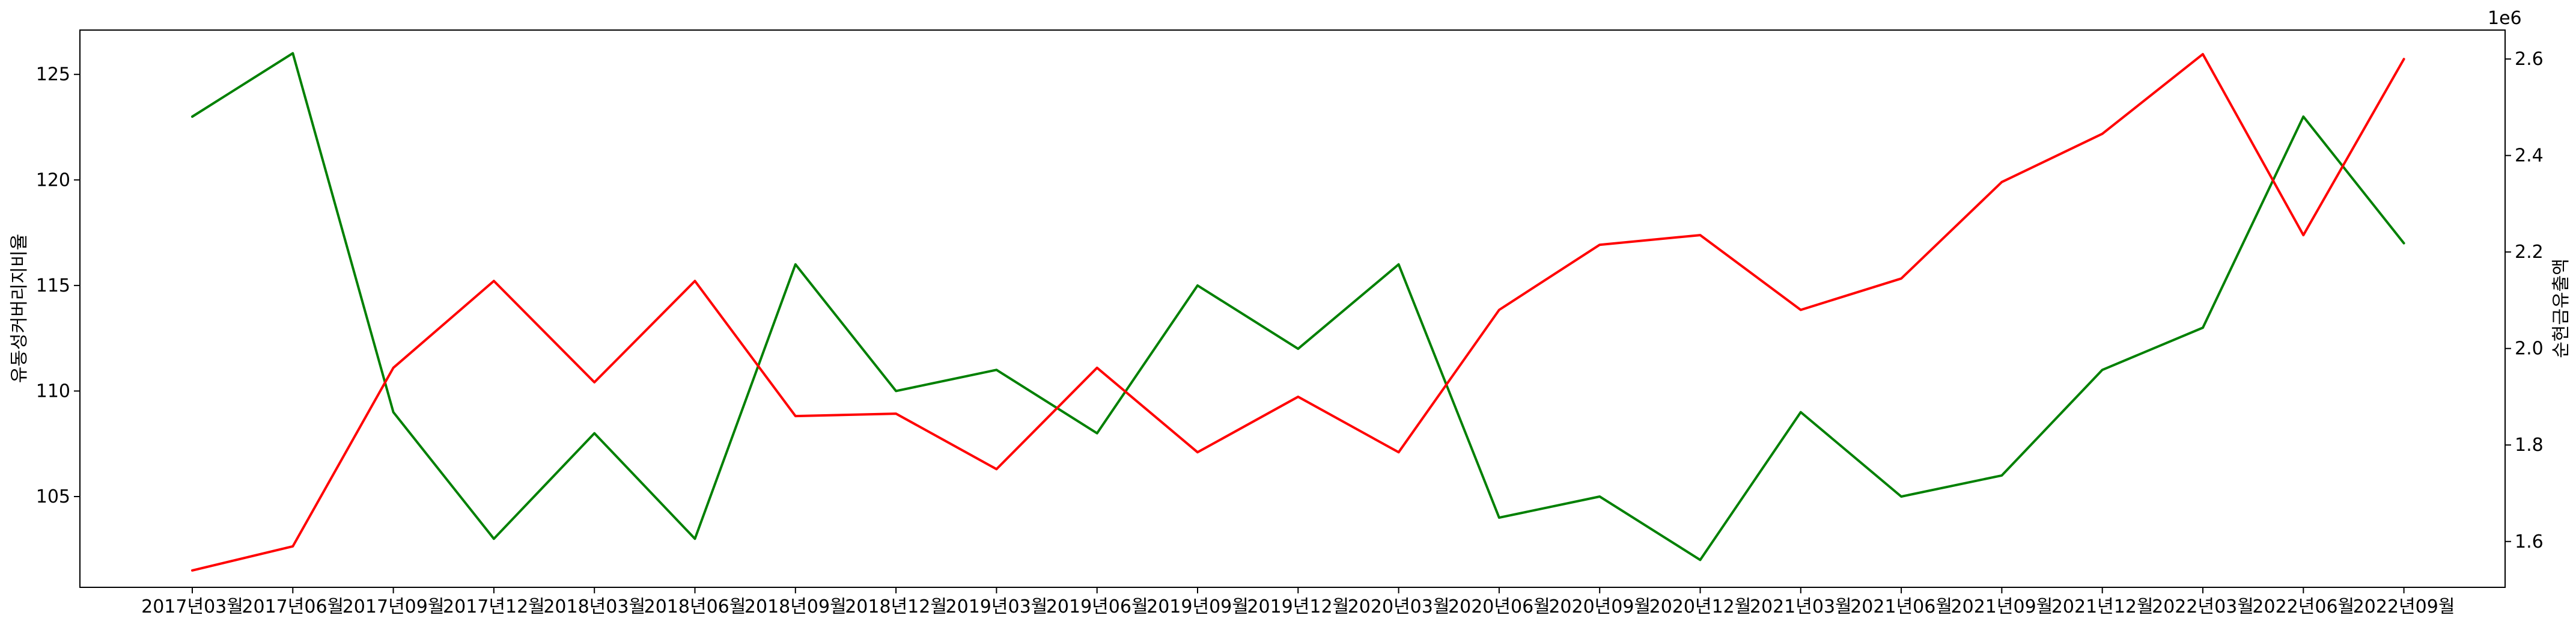 The height and width of the screenshot is (624, 2576). What do you see at coordinates (2529, 60) in the screenshot?
I see `y-right-tick-label: 2.6` at bounding box center [2529, 60].